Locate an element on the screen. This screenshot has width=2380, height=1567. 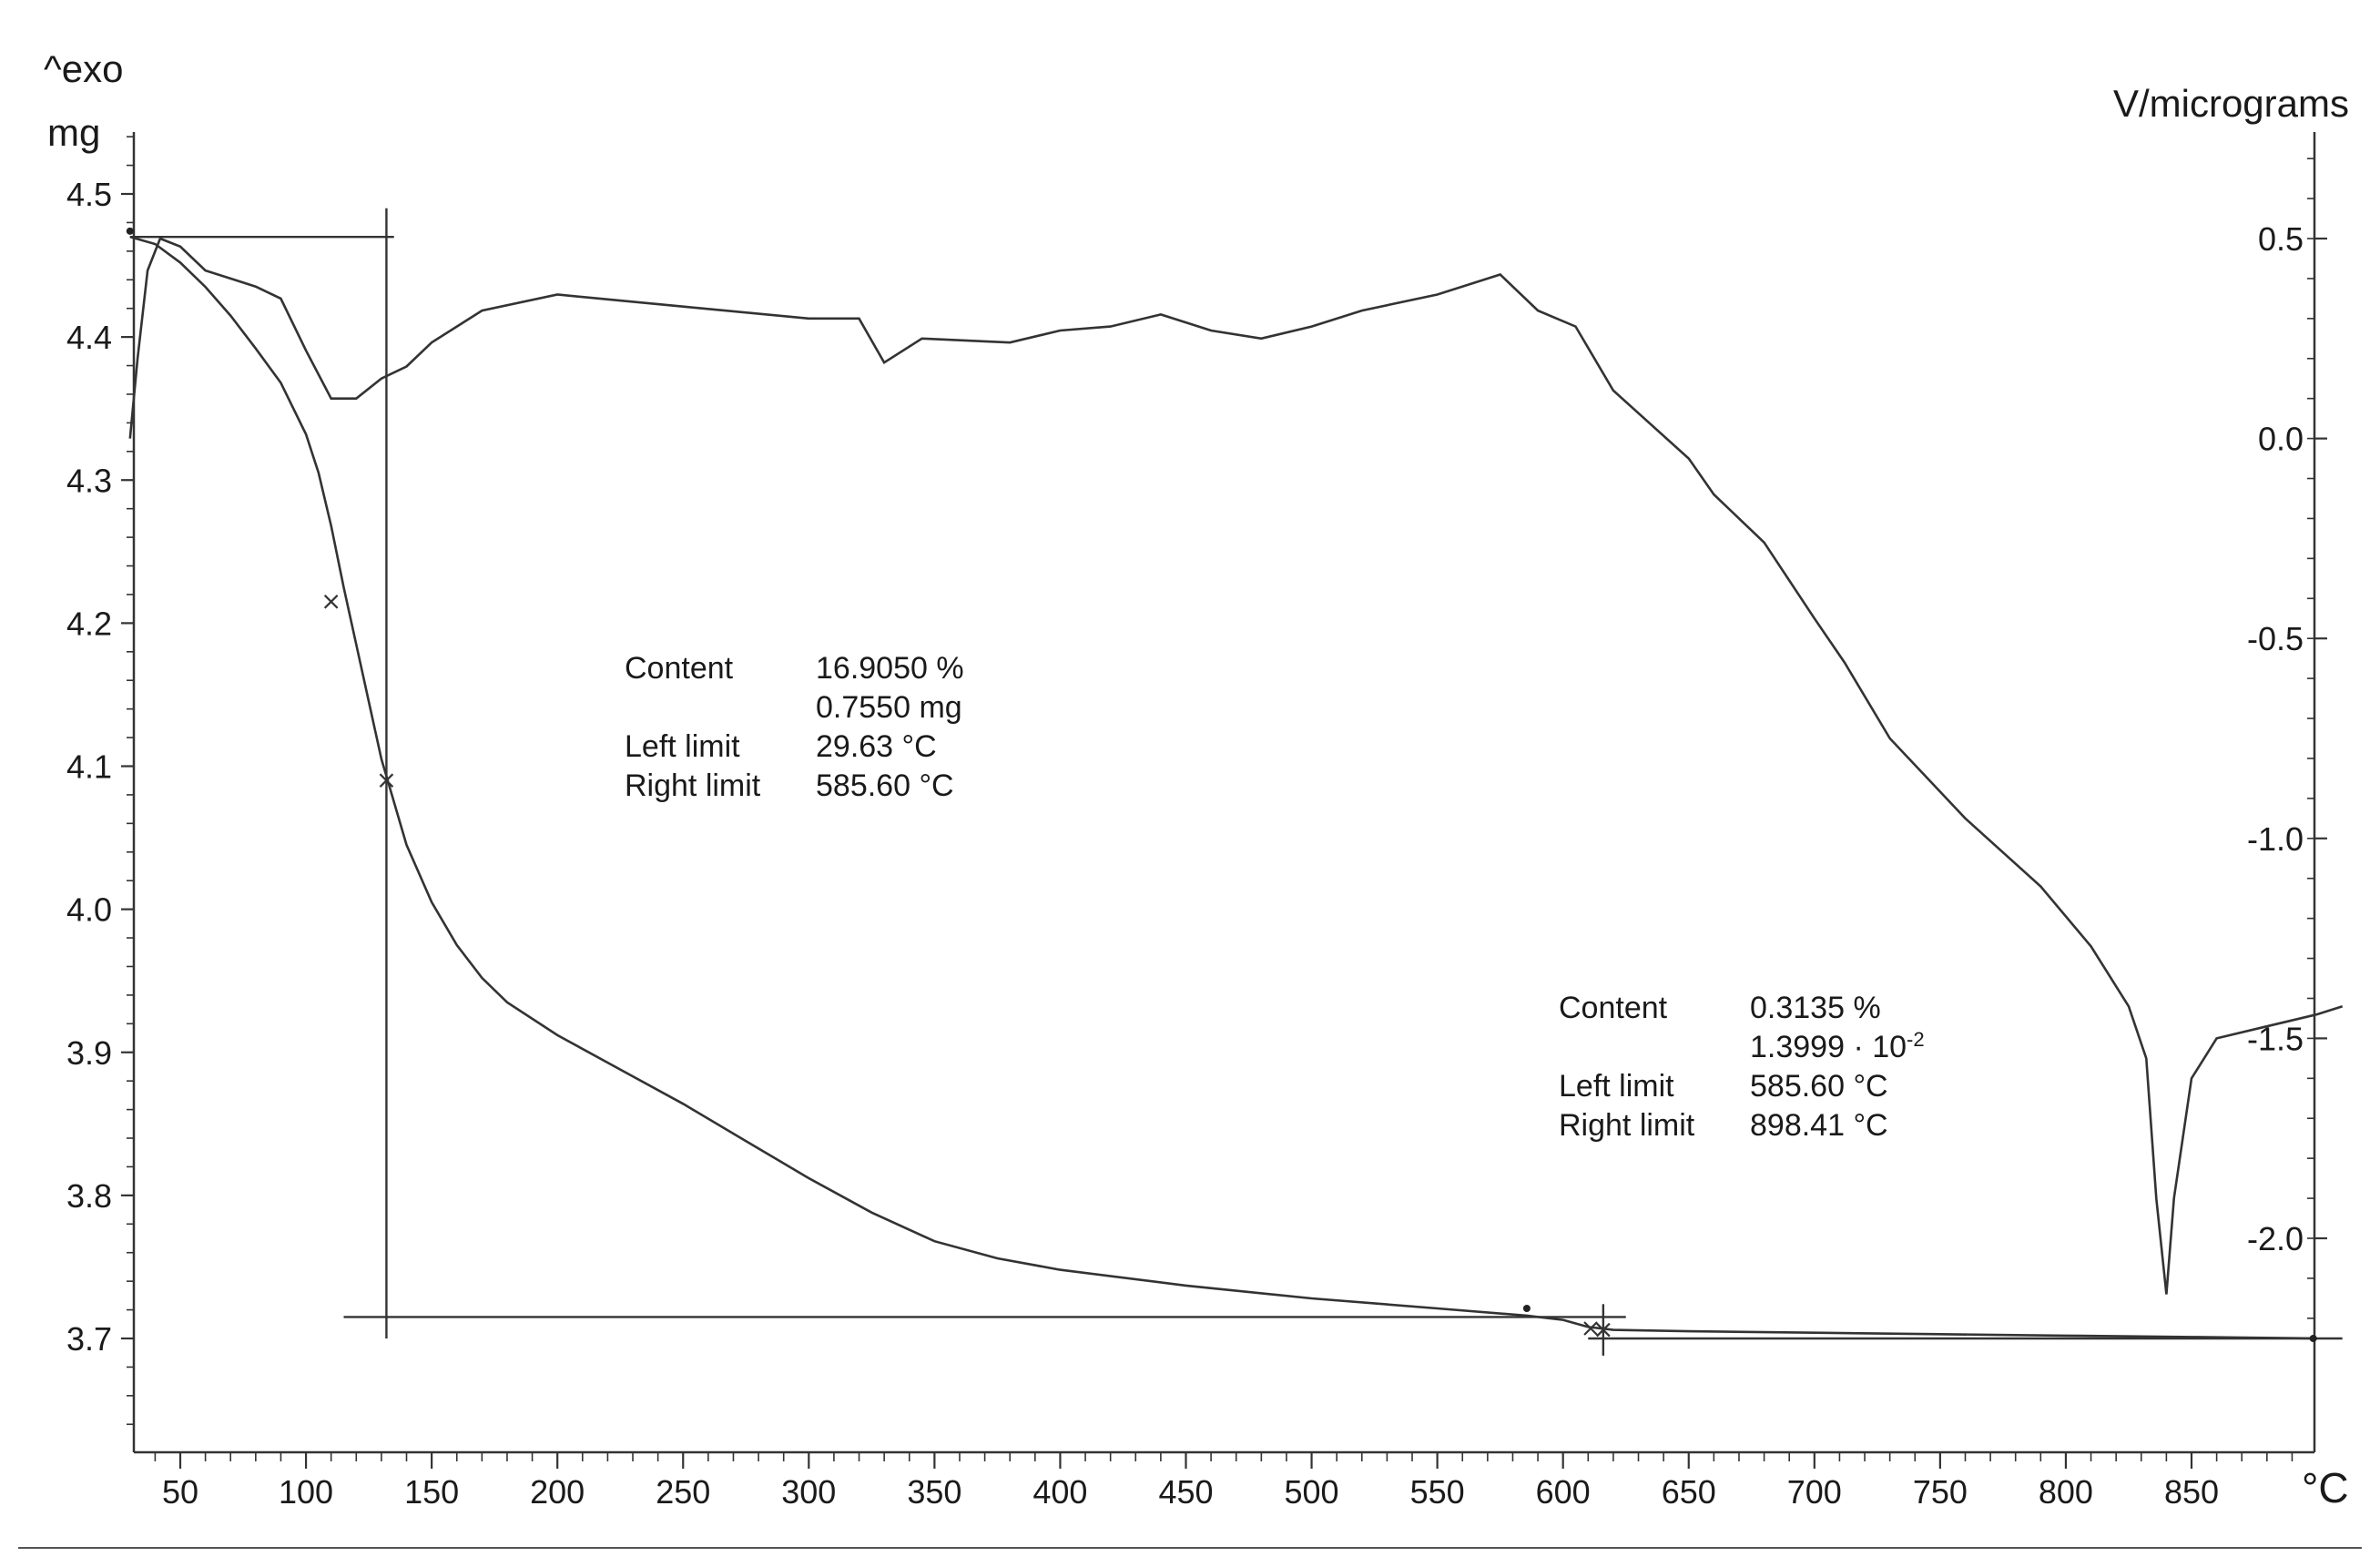
right-axis-title: V/micrograms is located at coordinates (2231, 103).